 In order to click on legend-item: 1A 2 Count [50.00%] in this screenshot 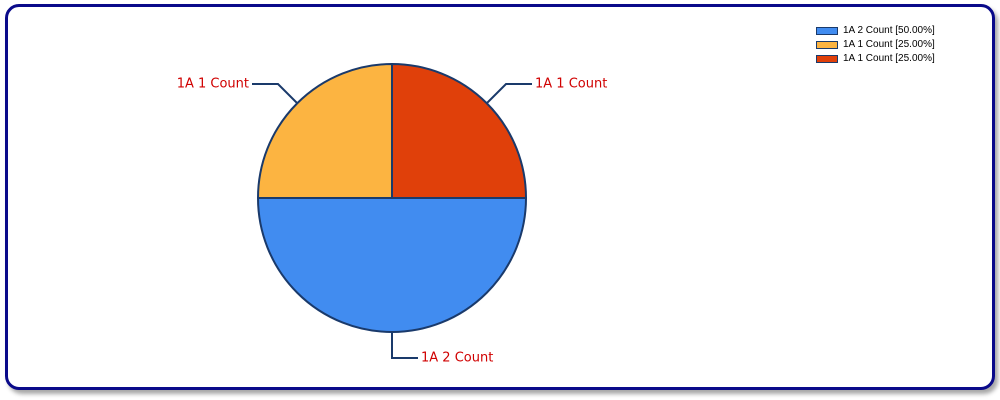, I will do `click(875, 31)`.